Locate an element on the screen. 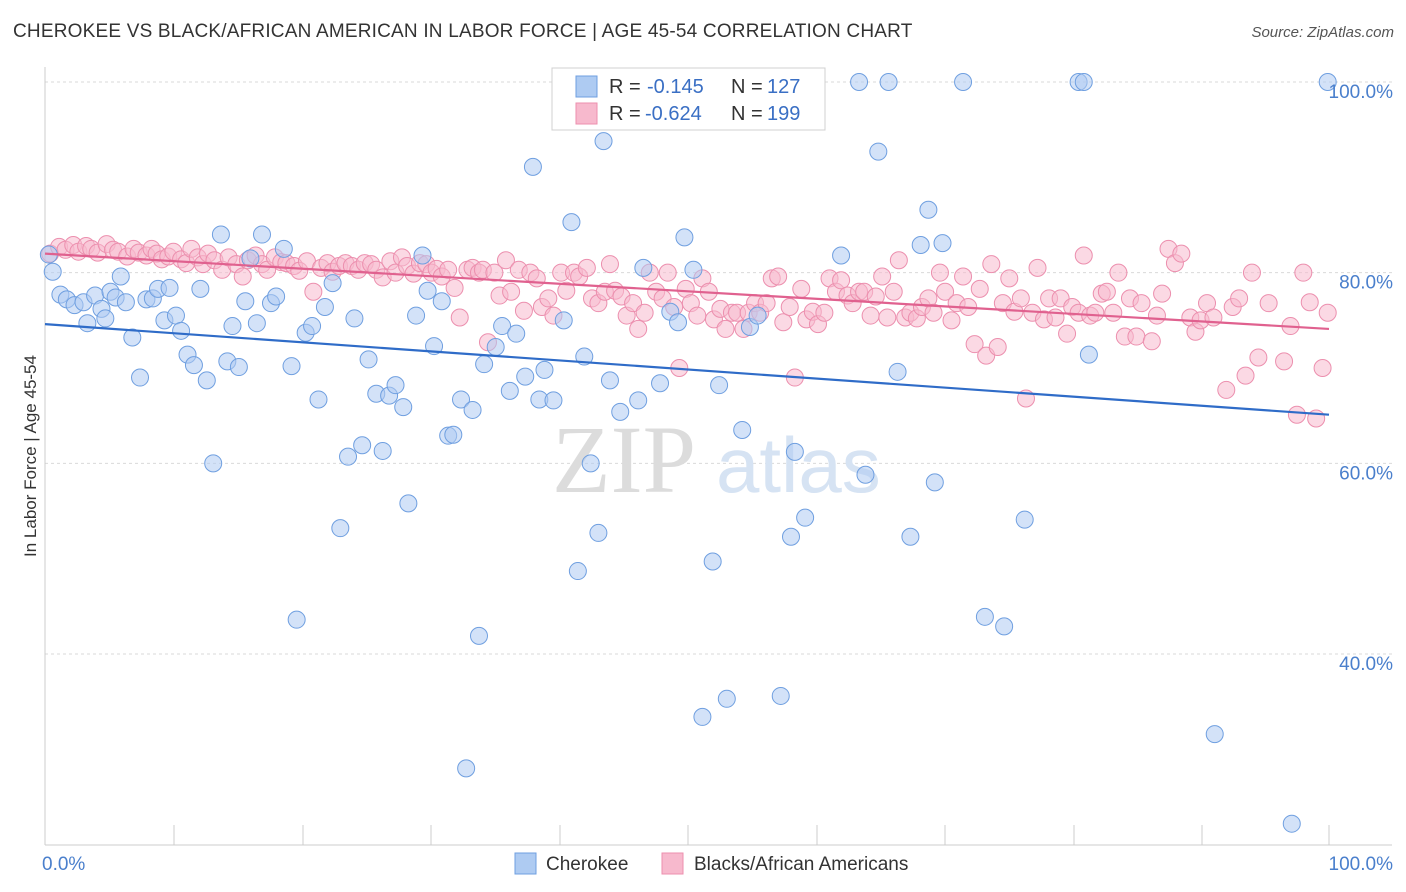 Image resolution: width=1406 pixels, height=892 pixels. legend-swatch-black is located at coordinates (586, 113).